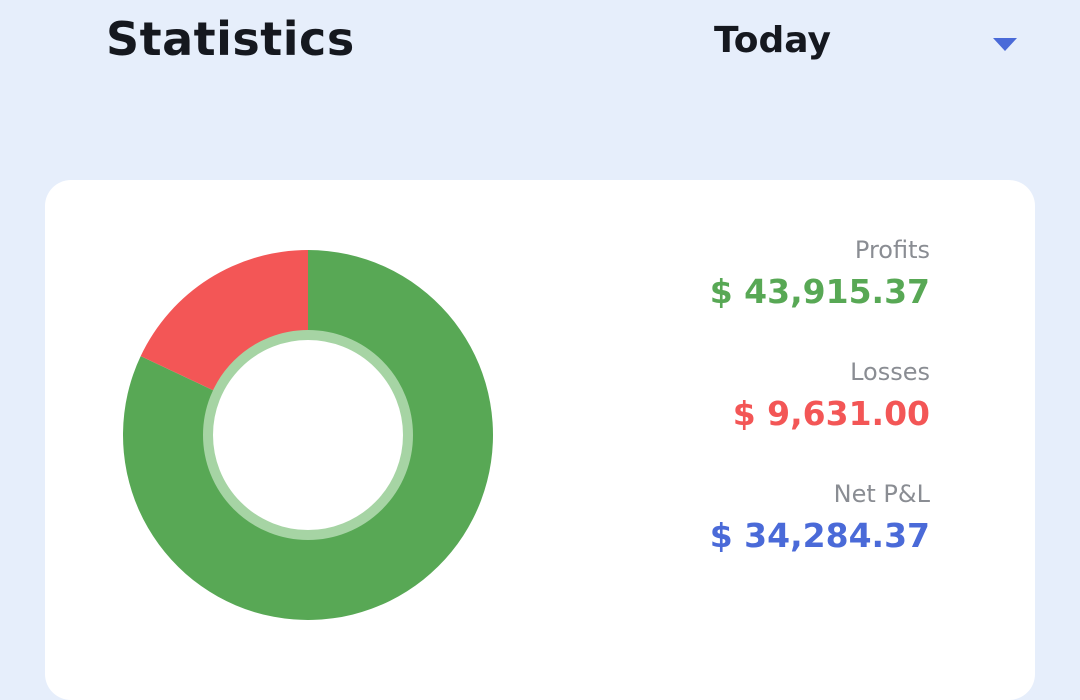 This screenshot has width=1080, height=700. Describe the element at coordinates (881, 494) in the screenshot. I see `net-pnl-label: Net P&L` at that location.